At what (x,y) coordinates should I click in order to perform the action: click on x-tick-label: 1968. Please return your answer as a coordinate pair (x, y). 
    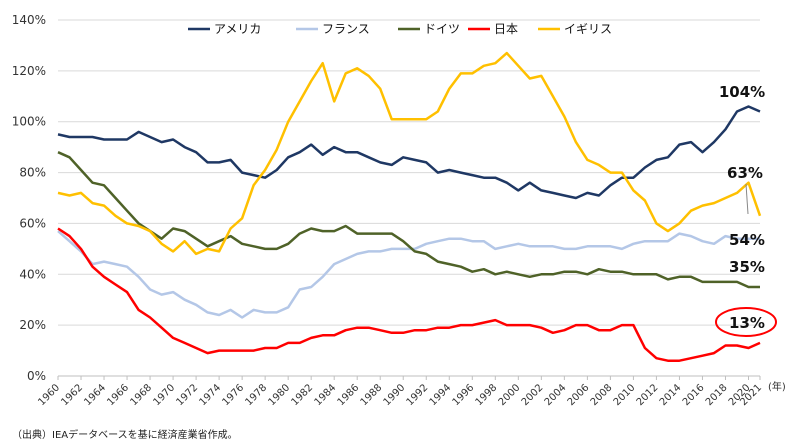
    Looking at the image, I should click on (141, 395).